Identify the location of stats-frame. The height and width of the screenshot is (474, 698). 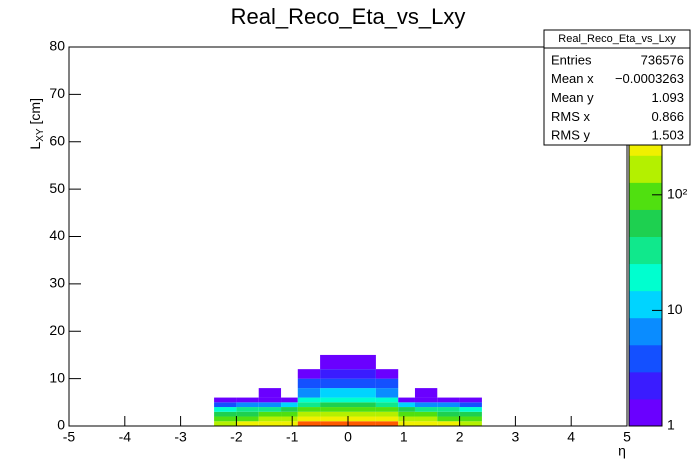
(617, 87).